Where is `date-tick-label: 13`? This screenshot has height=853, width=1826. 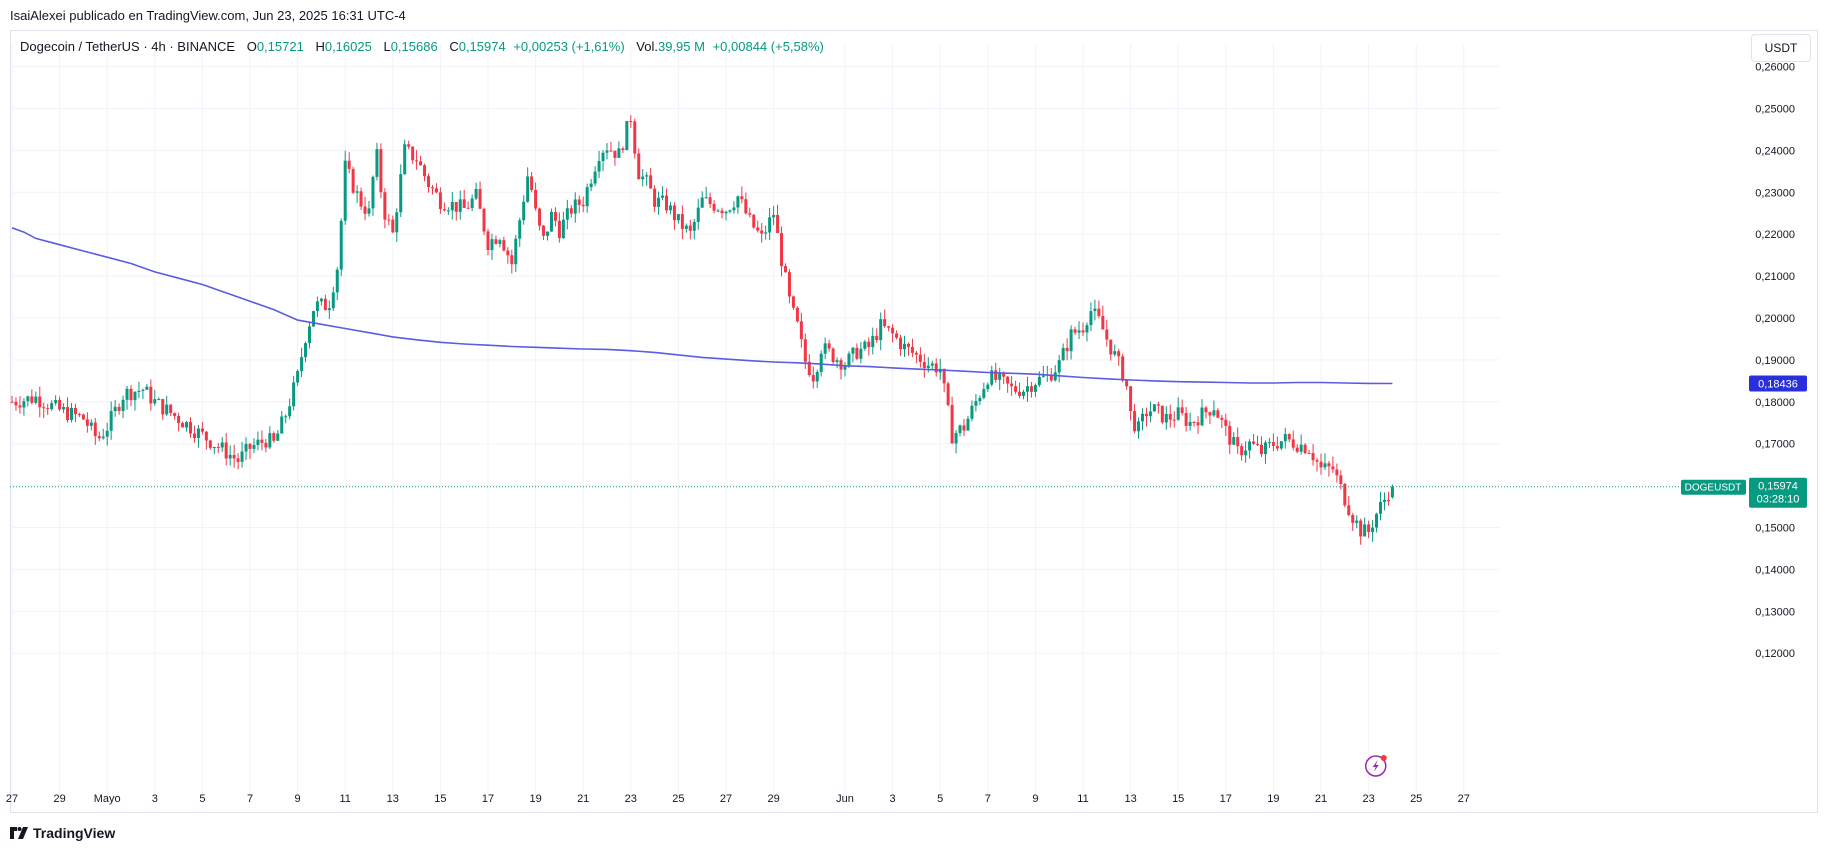
date-tick-label: 13 is located at coordinates (1130, 799).